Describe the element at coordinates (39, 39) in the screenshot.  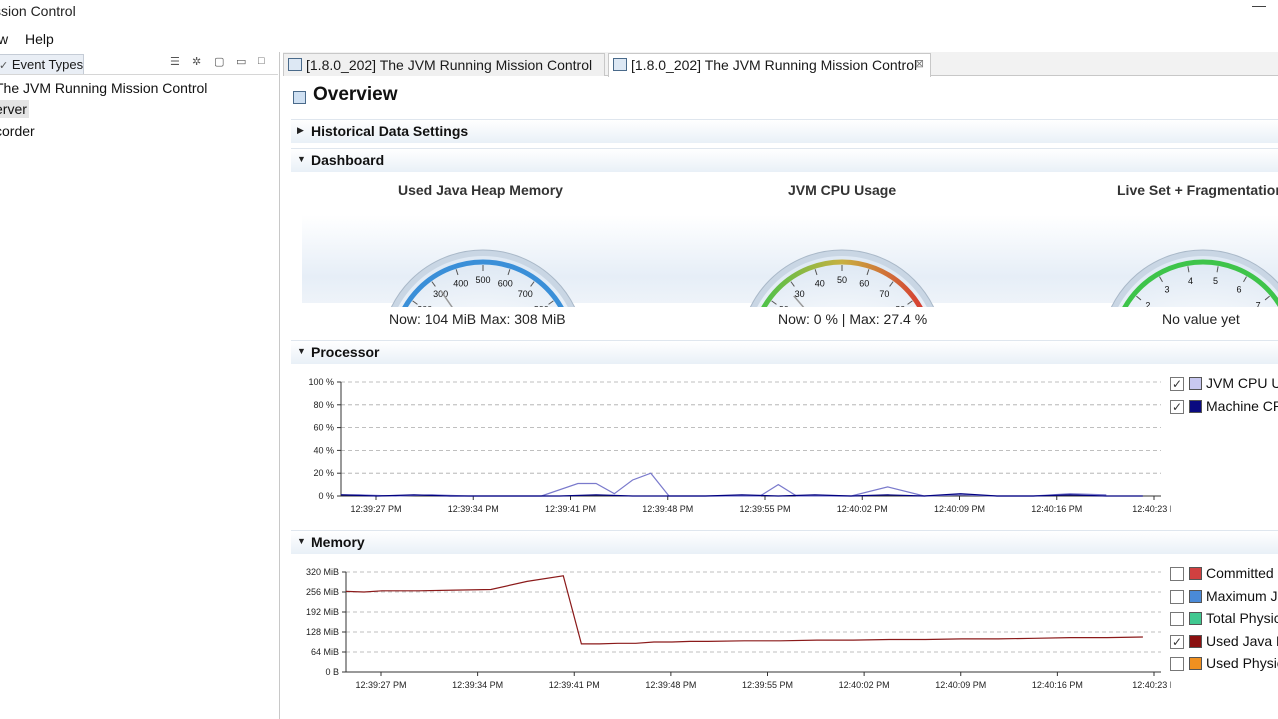
I see `menu-help: Help` at that location.